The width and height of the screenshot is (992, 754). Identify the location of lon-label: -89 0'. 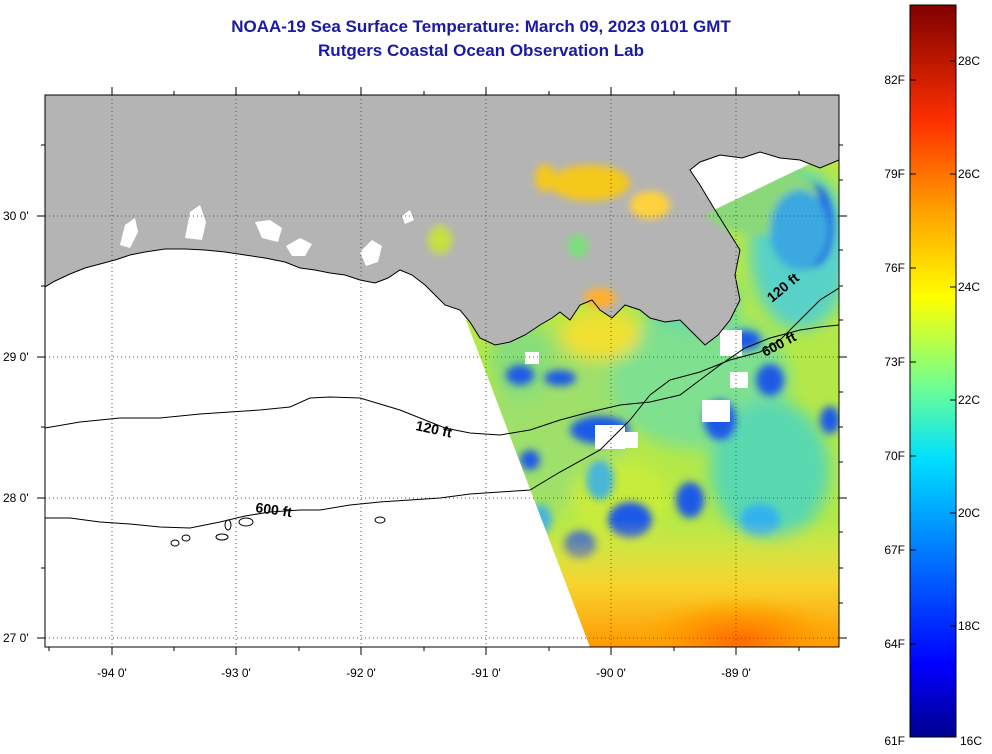
(736, 673).